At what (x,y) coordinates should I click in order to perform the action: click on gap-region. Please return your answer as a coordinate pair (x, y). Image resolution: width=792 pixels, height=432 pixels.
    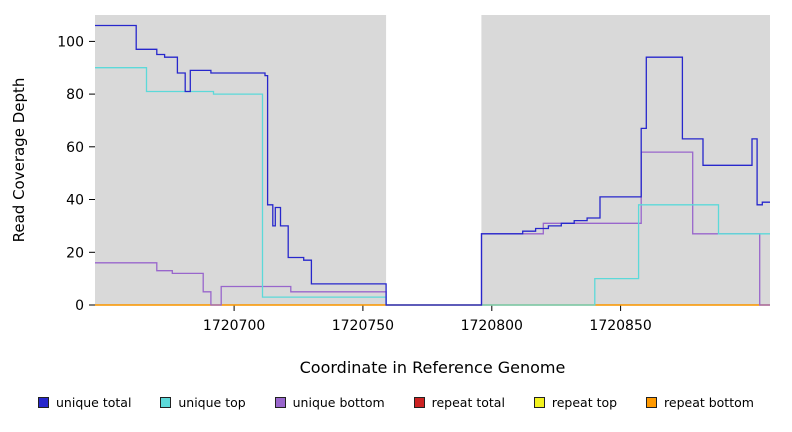
    Looking at the image, I should click on (434, 160).